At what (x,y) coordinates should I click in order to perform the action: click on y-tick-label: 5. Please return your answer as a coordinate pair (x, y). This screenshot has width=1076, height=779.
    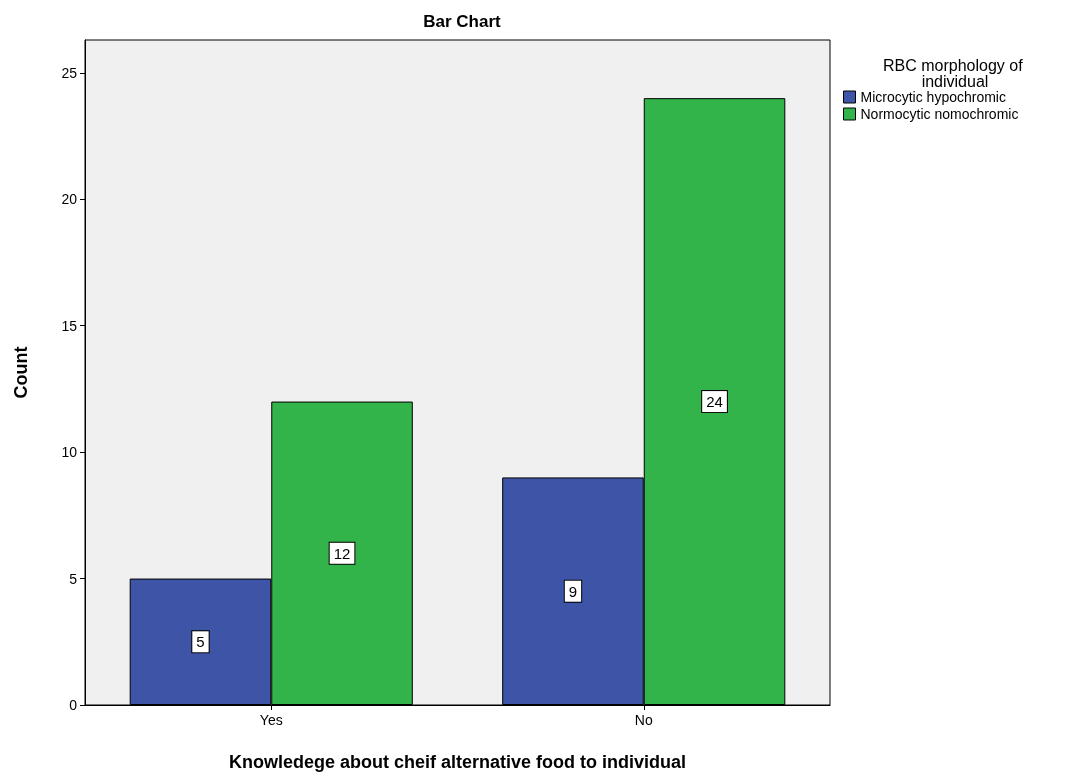
    Looking at the image, I should click on (73, 578).